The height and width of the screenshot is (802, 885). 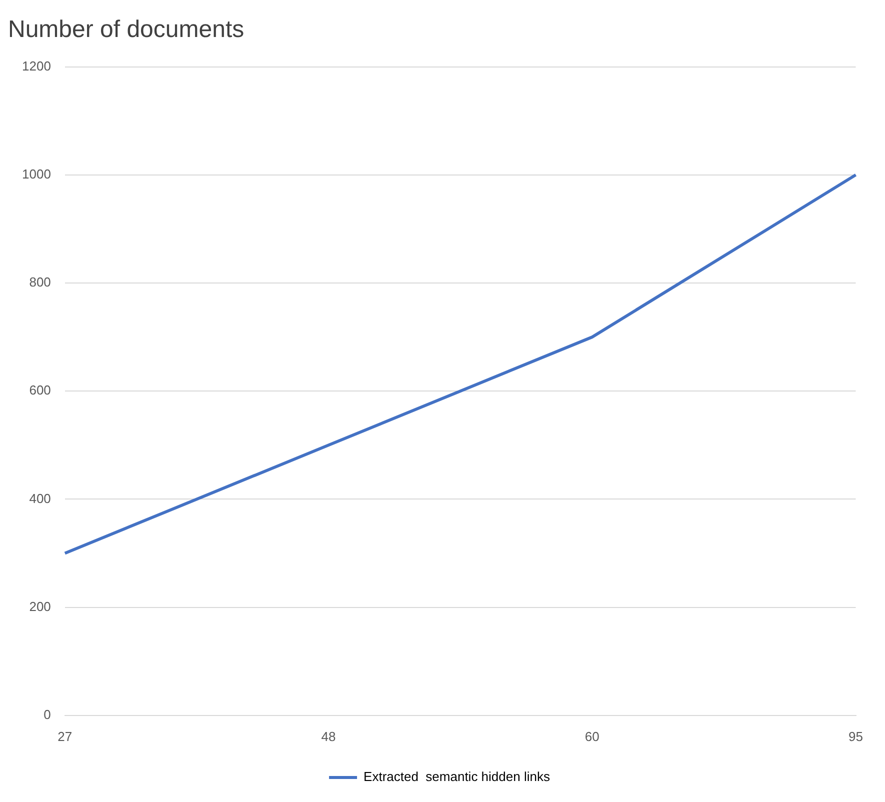 What do you see at coordinates (36, 66) in the screenshot?
I see `y-tick-label: 1200` at bounding box center [36, 66].